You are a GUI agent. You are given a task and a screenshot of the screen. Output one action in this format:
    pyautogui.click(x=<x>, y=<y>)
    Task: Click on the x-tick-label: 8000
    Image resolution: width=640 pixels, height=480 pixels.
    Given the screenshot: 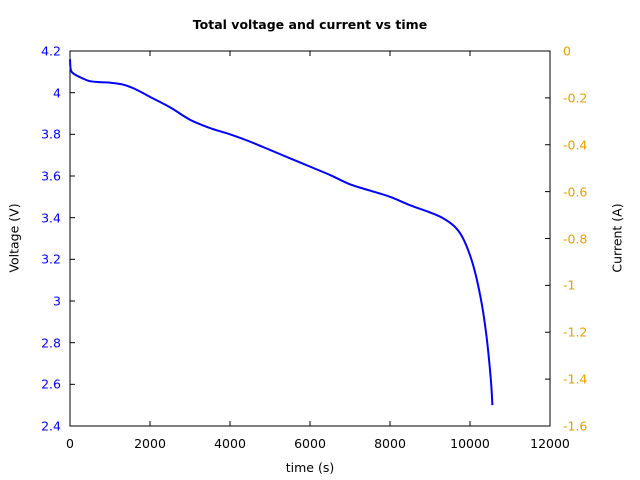 What is the action you would take?
    pyautogui.click(x=390, y=443)
    